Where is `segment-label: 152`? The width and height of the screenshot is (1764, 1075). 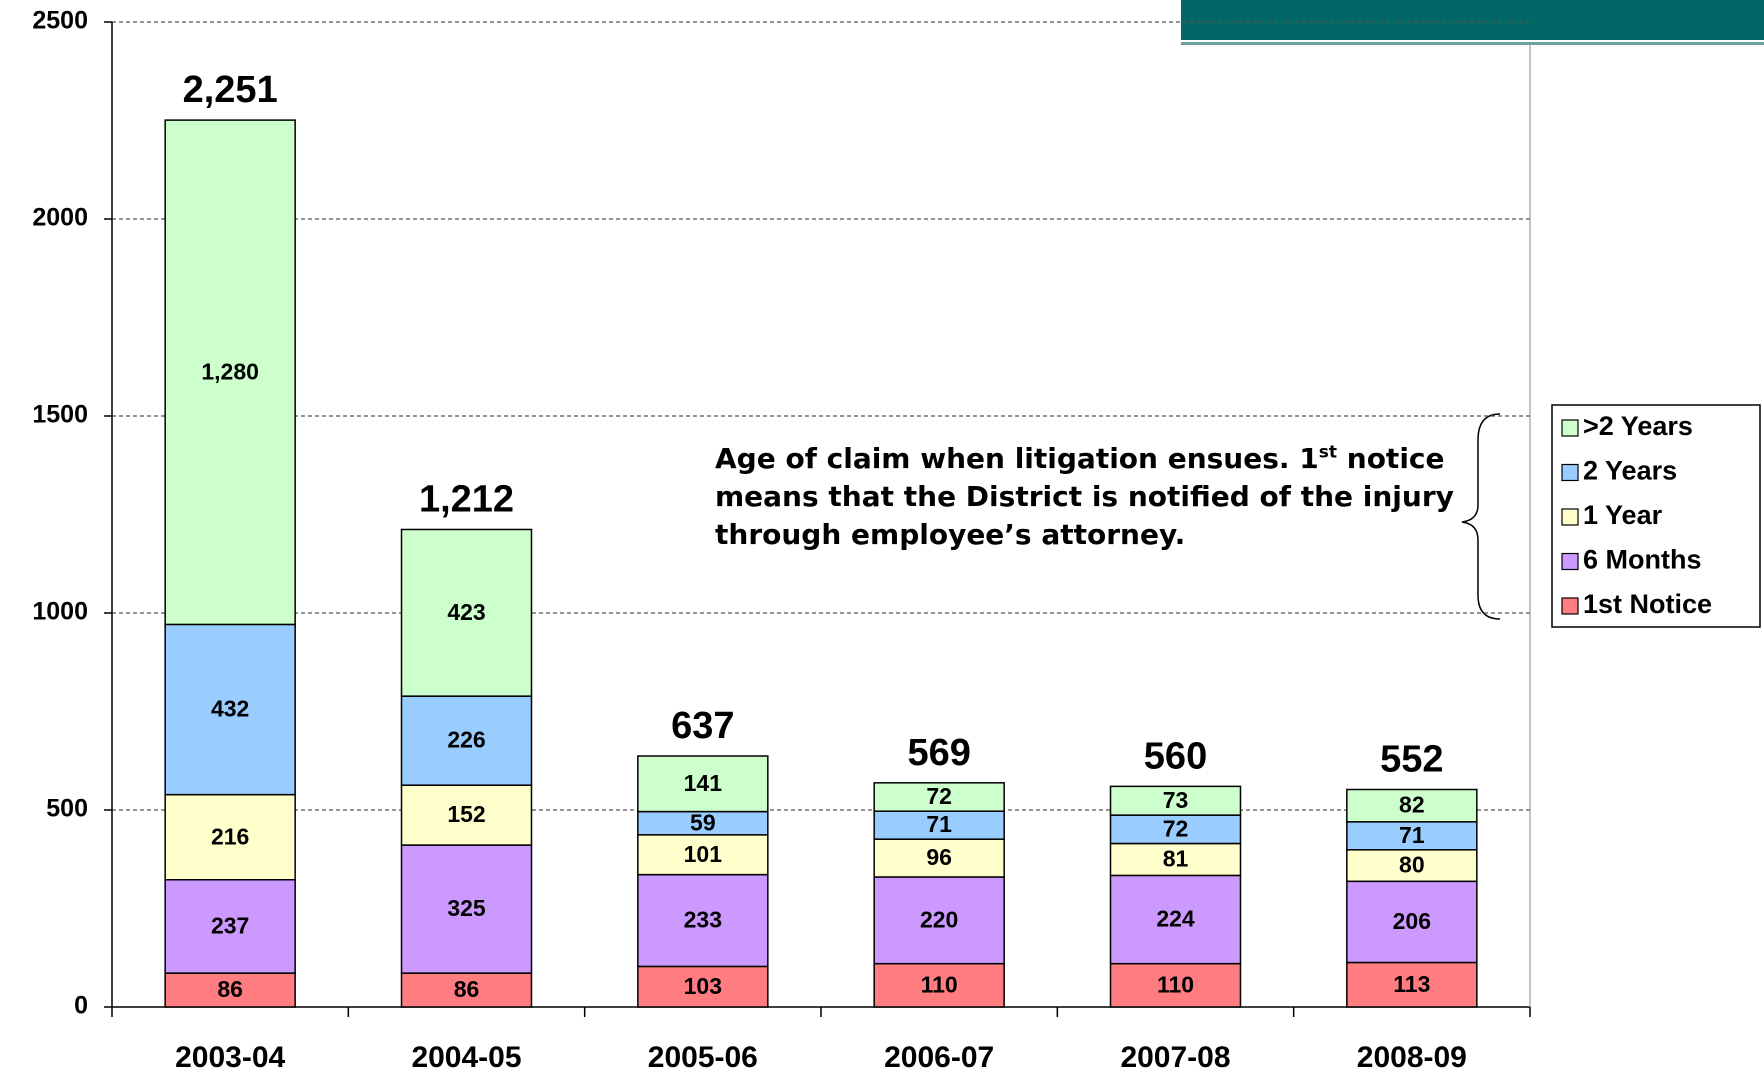
segment-label: 152 is located at coordinates (466, 814).